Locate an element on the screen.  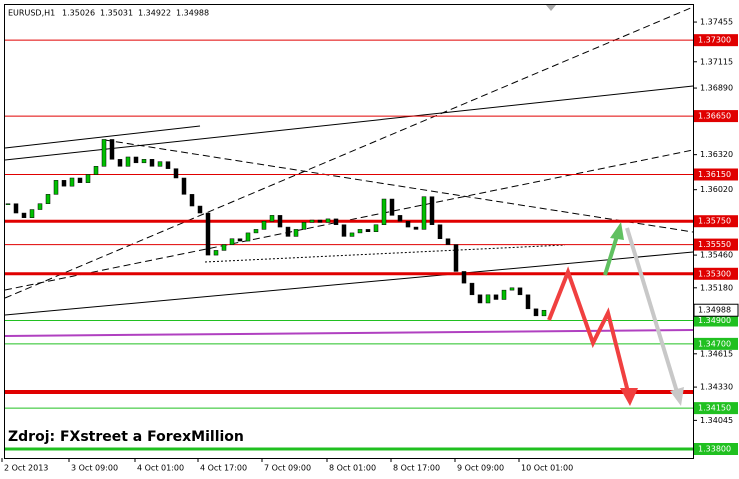
y-tick-label: 1.36320 is located at coordinates (716, 154).